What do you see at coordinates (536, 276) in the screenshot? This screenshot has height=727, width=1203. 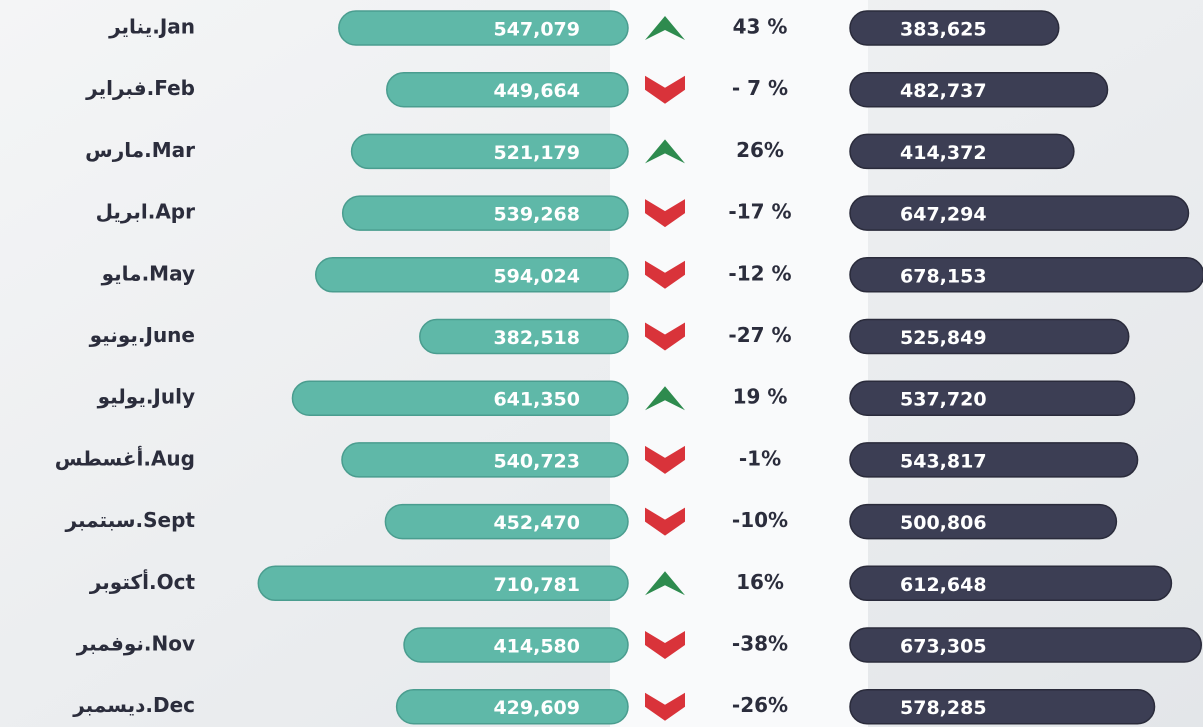 I see `left-value-label: 594,024` at bounding box center [536, 276].